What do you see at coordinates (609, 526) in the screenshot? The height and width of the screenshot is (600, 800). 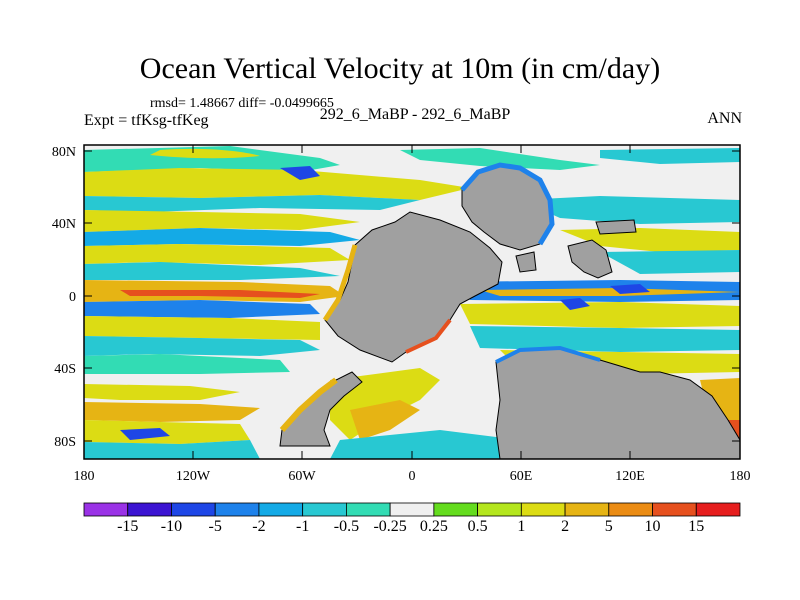 I see `colorbar-level-label: 5` at bounding box center [609, 526].